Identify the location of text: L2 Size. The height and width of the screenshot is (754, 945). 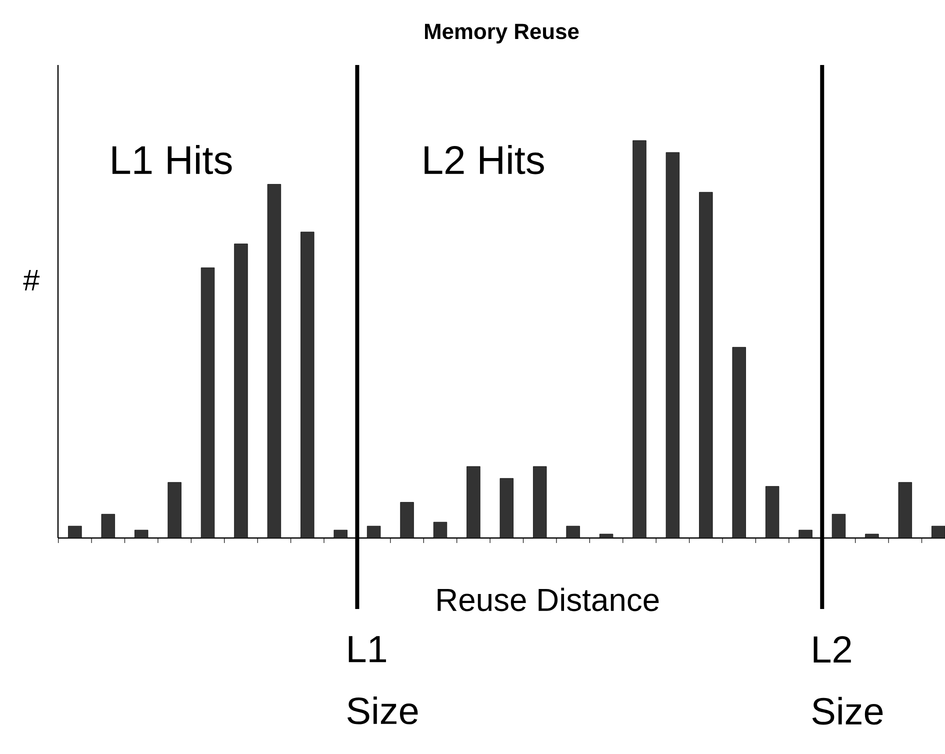
(847, 680).